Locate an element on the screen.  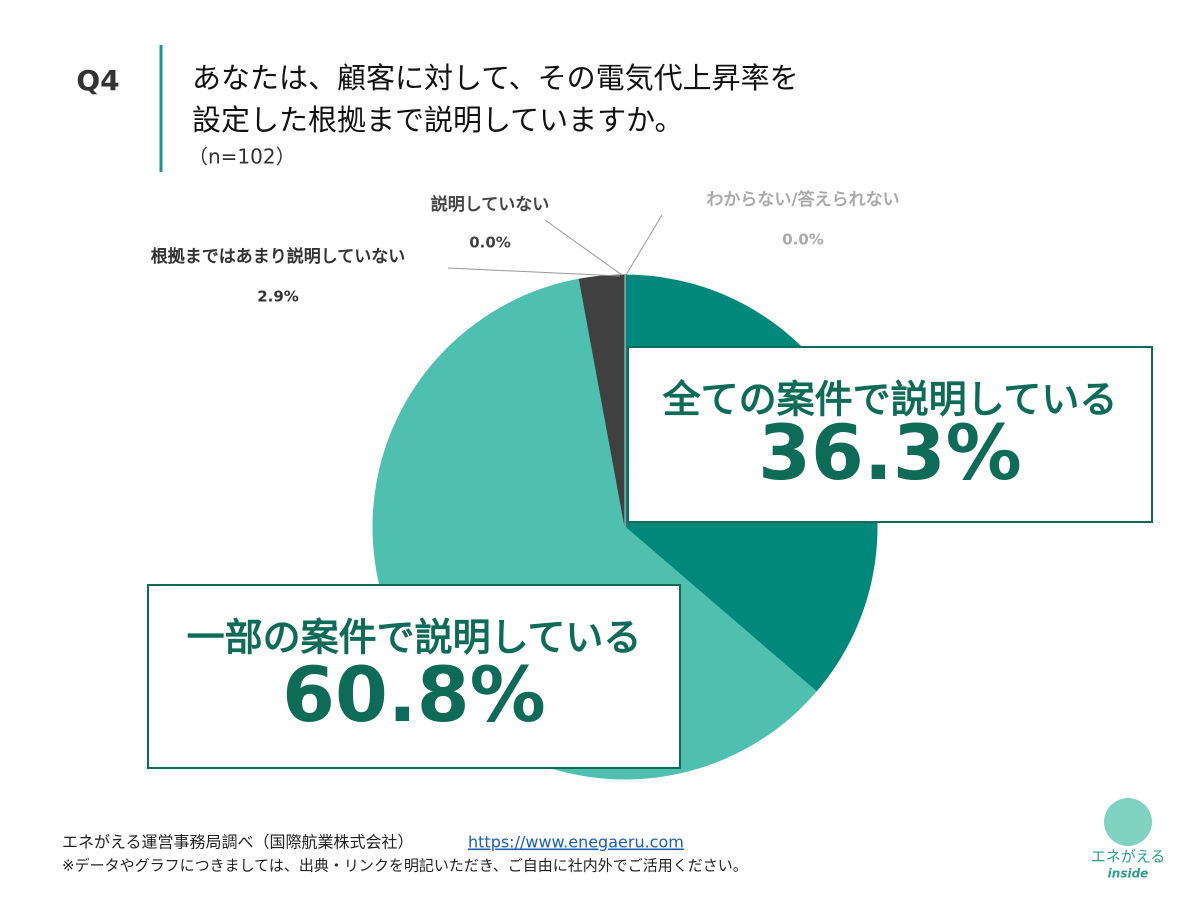
source-link: https://www.enegaeru.com is located at coordinates (576, 842).